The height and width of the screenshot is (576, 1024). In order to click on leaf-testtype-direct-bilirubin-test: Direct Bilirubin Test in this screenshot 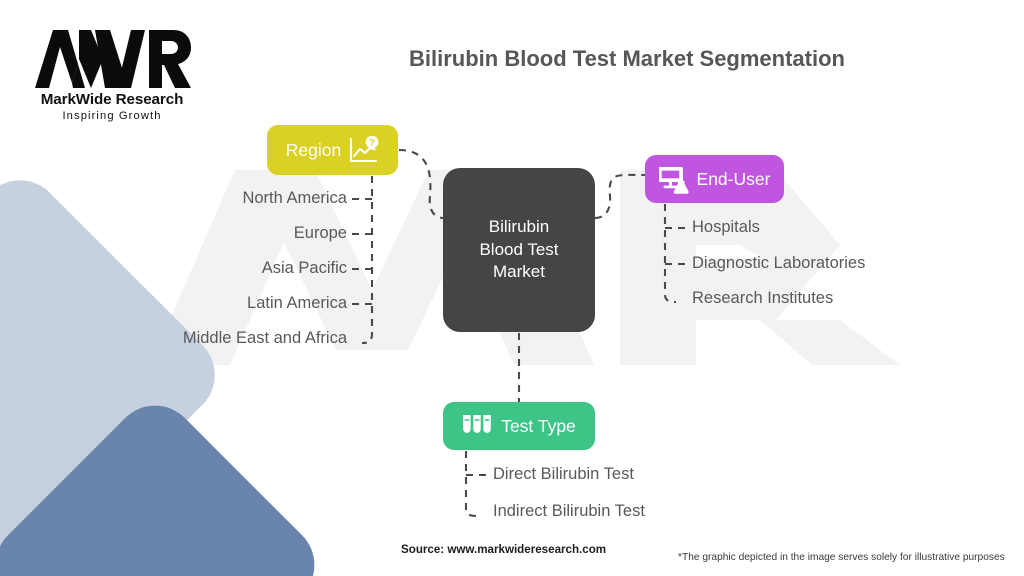, I will do `click(563, 474)`.